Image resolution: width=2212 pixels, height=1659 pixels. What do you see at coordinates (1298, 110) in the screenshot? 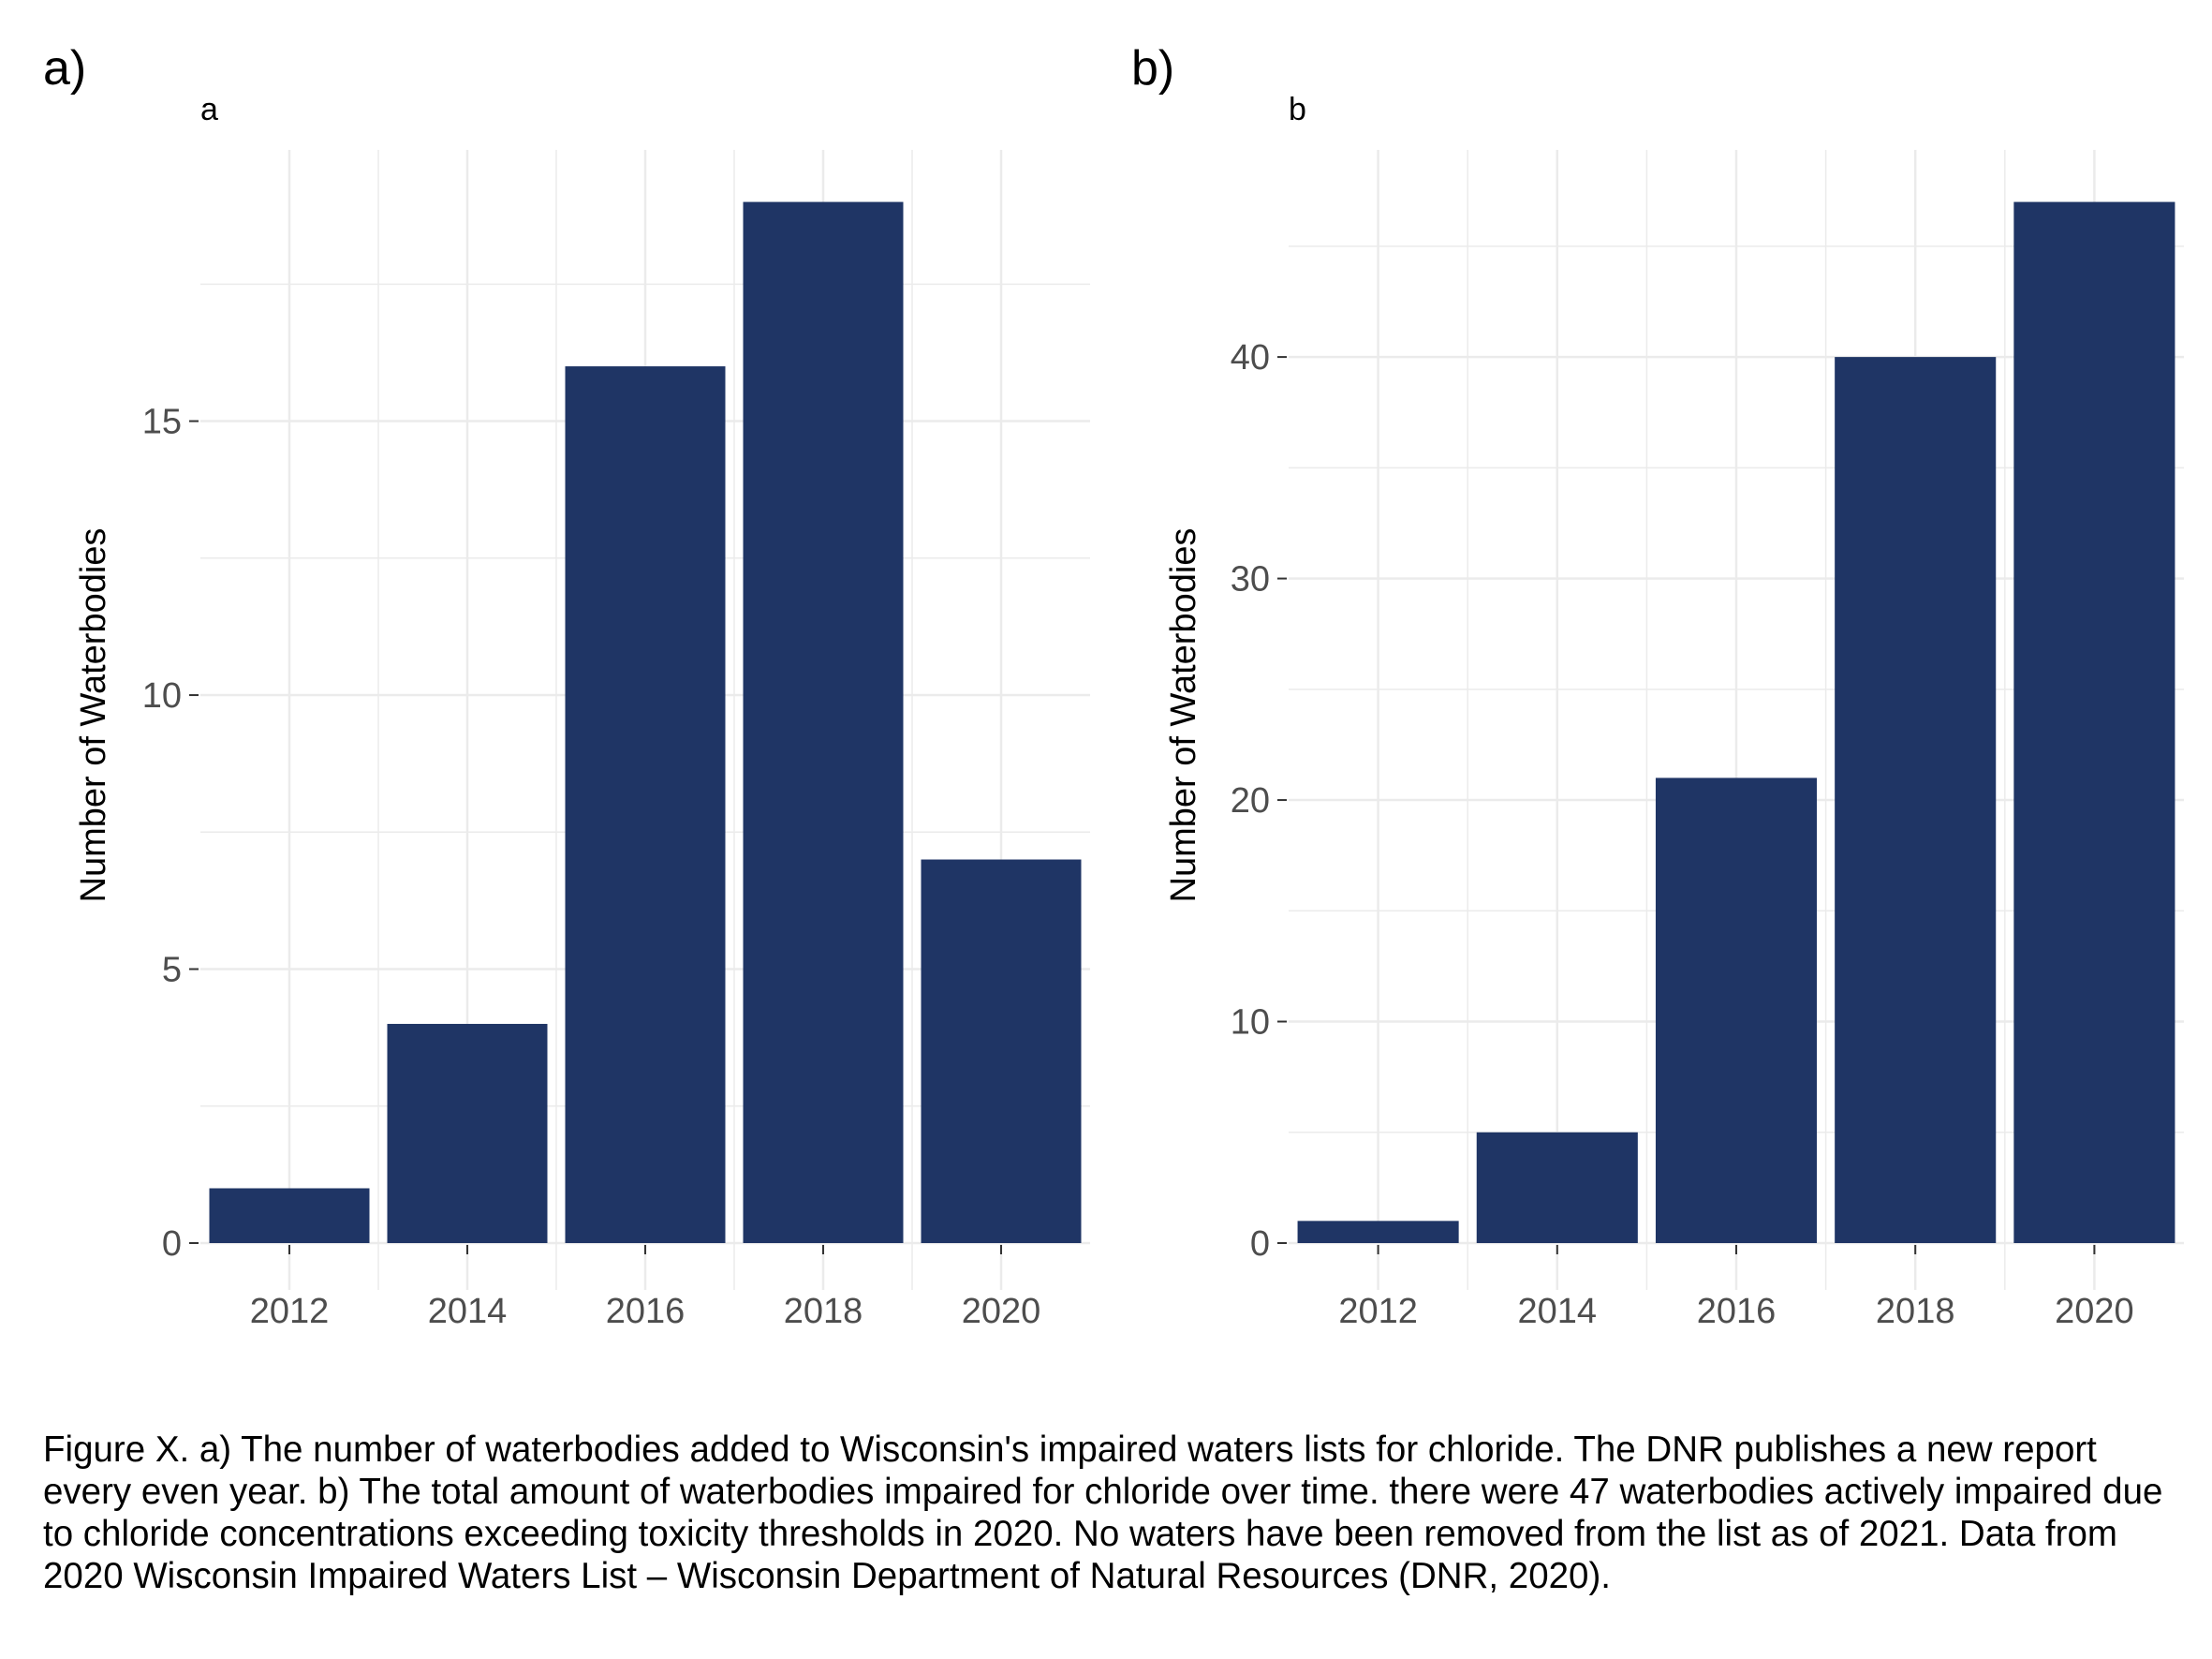
I see `panel-b-title: b` at bounding box center [1298, 110].